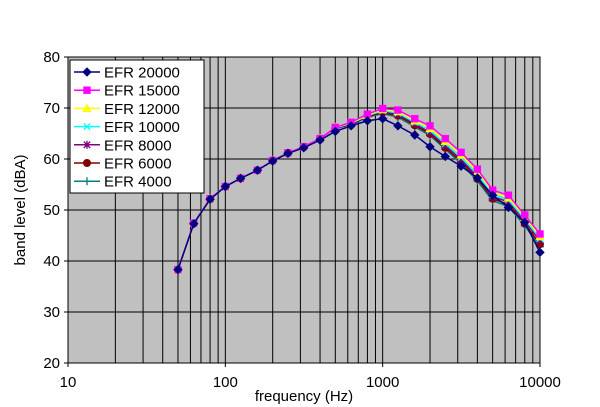  I want to click on legend-item: EFR 15000, so click(127, 91).